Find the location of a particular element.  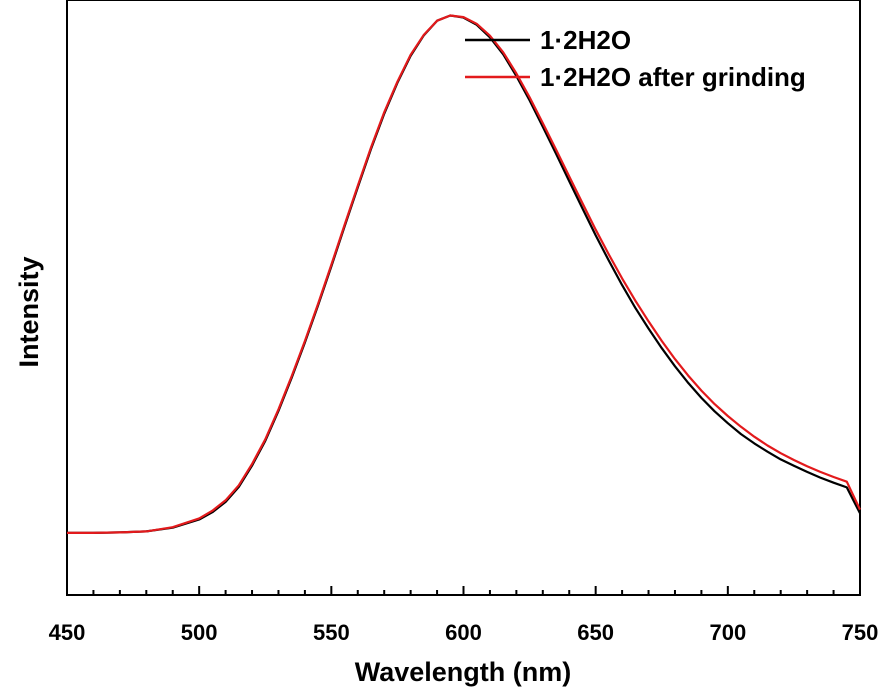

x-tick-label: 750 is located at coordinates (860, 632).